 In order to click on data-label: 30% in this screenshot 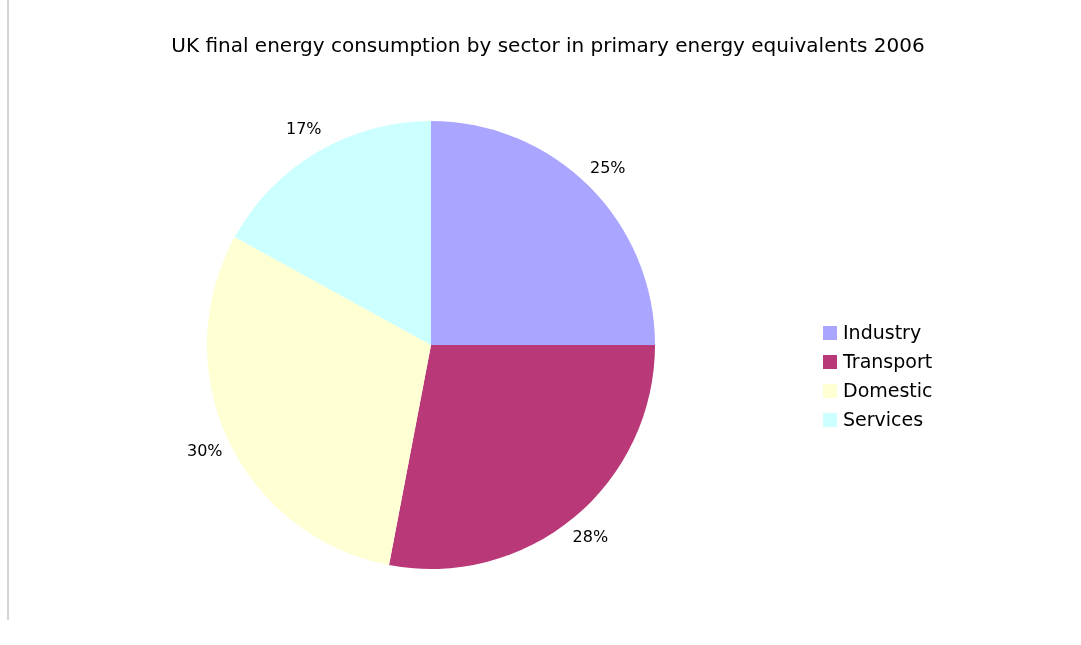, I will do `click(205, 450)`.